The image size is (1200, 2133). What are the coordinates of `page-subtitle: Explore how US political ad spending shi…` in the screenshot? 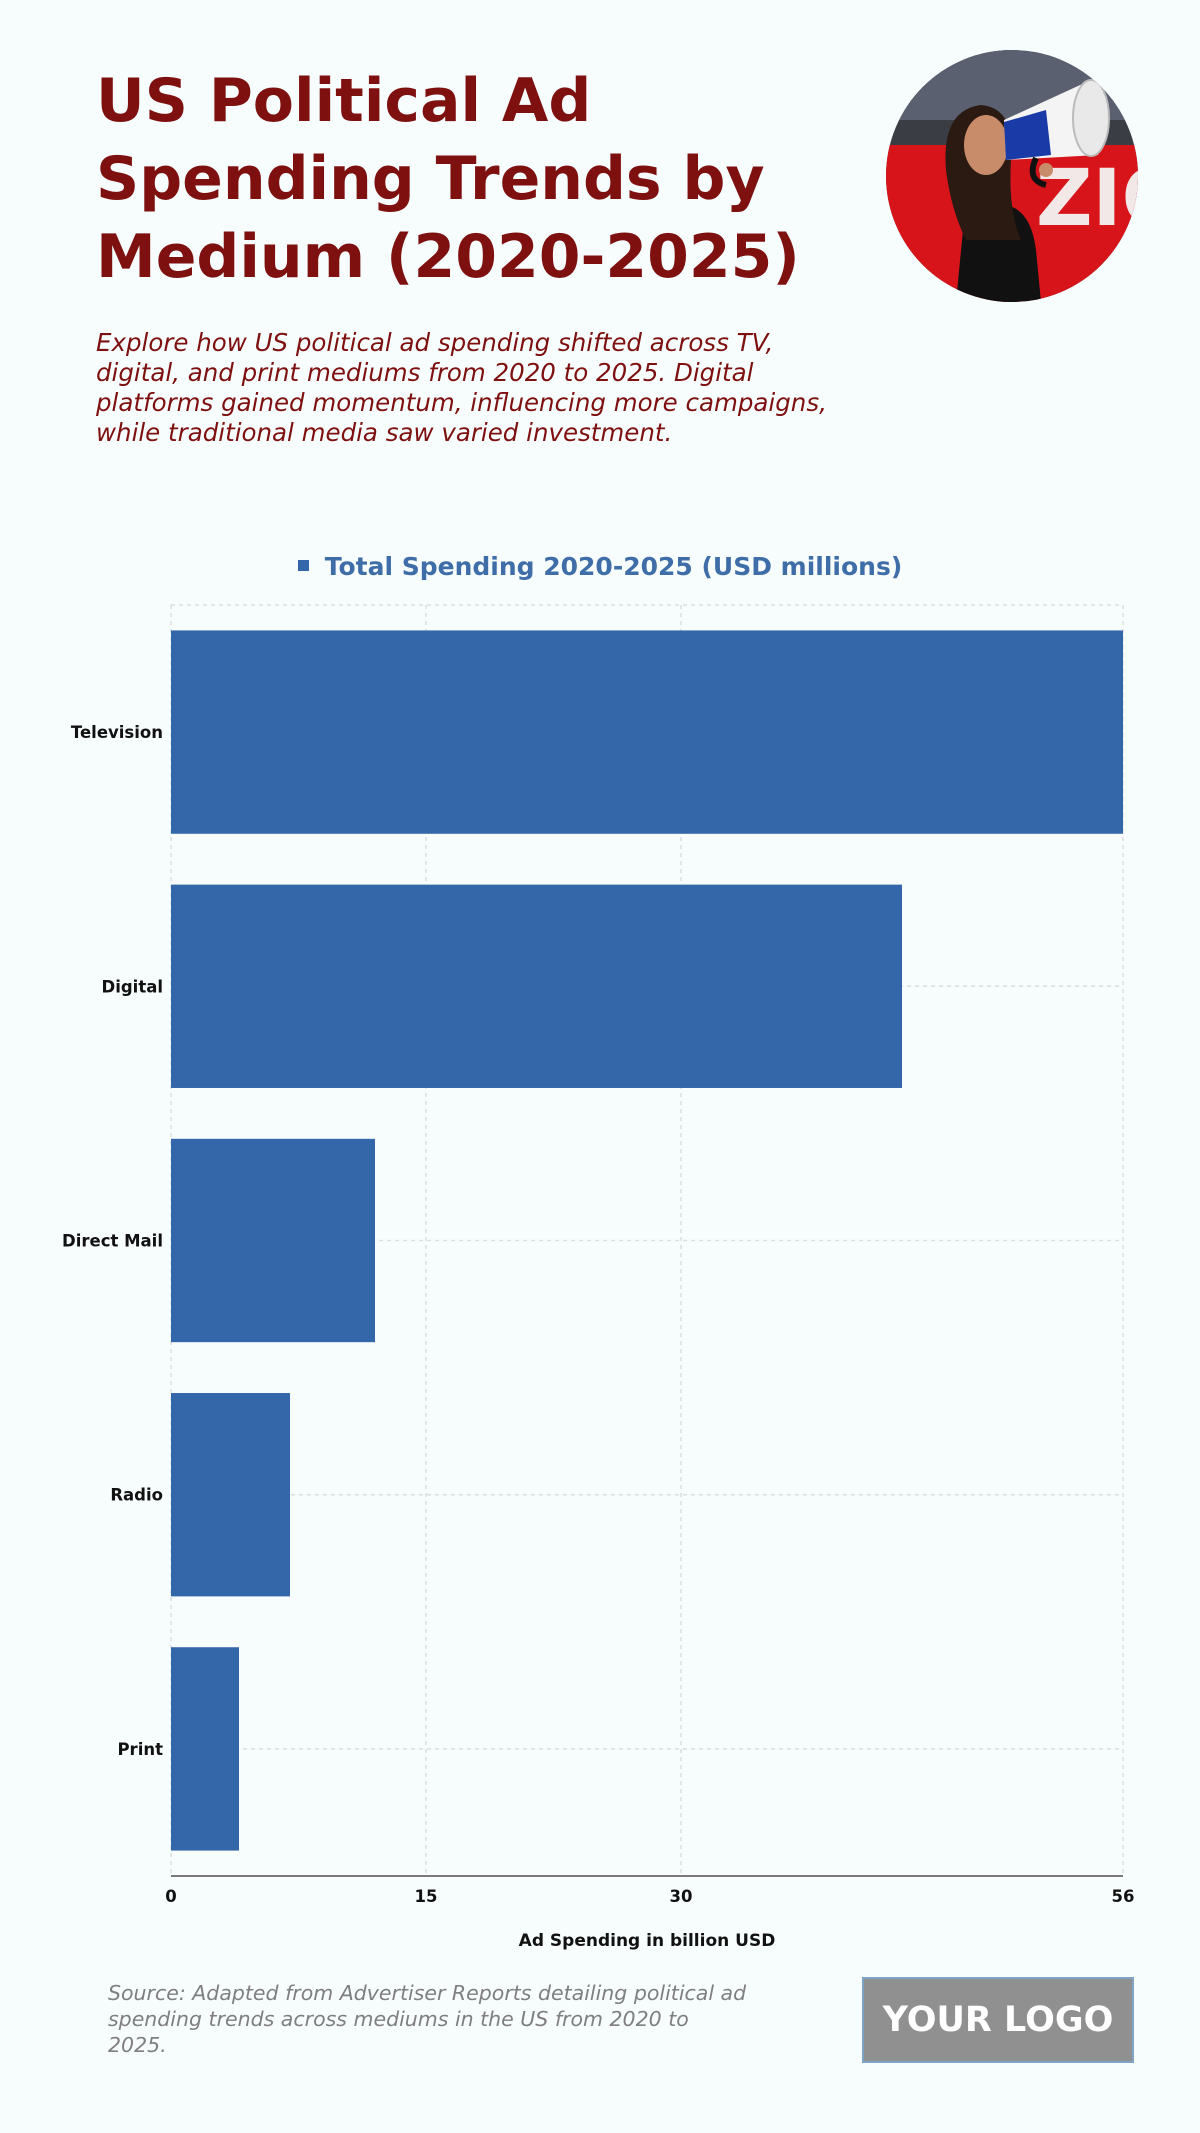 It's located at (461, 387).